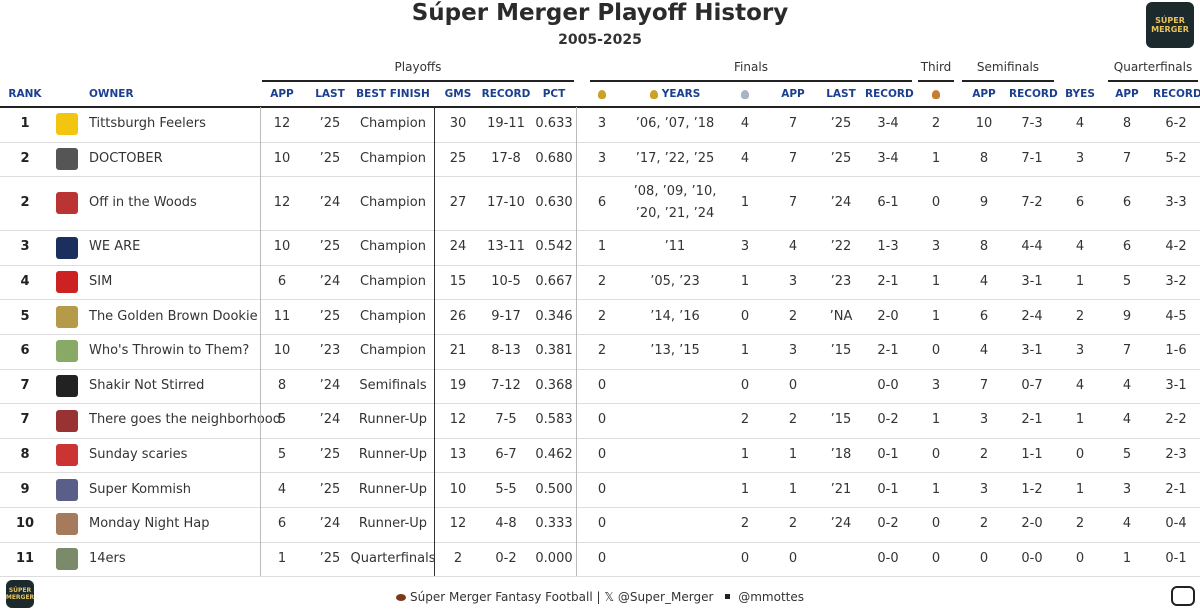 The width and height of the screenshot is (1200, 613). Describe the element at coordinates (1008, 81) in the screenshot. I see `group-underline` at that location.